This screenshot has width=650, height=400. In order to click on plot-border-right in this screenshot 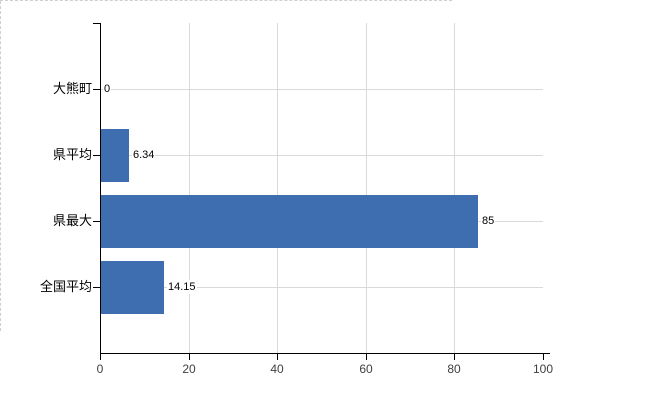, I will do `click(0, 166)`.